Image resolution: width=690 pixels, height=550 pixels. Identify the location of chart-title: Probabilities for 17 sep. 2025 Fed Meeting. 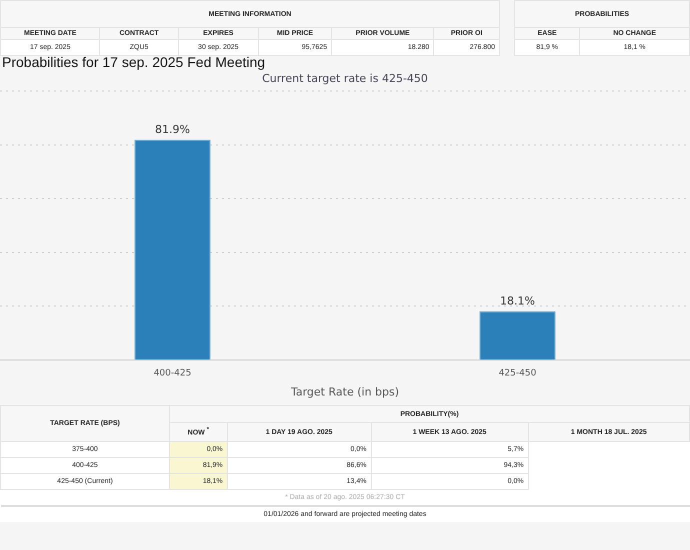
(134, 63).